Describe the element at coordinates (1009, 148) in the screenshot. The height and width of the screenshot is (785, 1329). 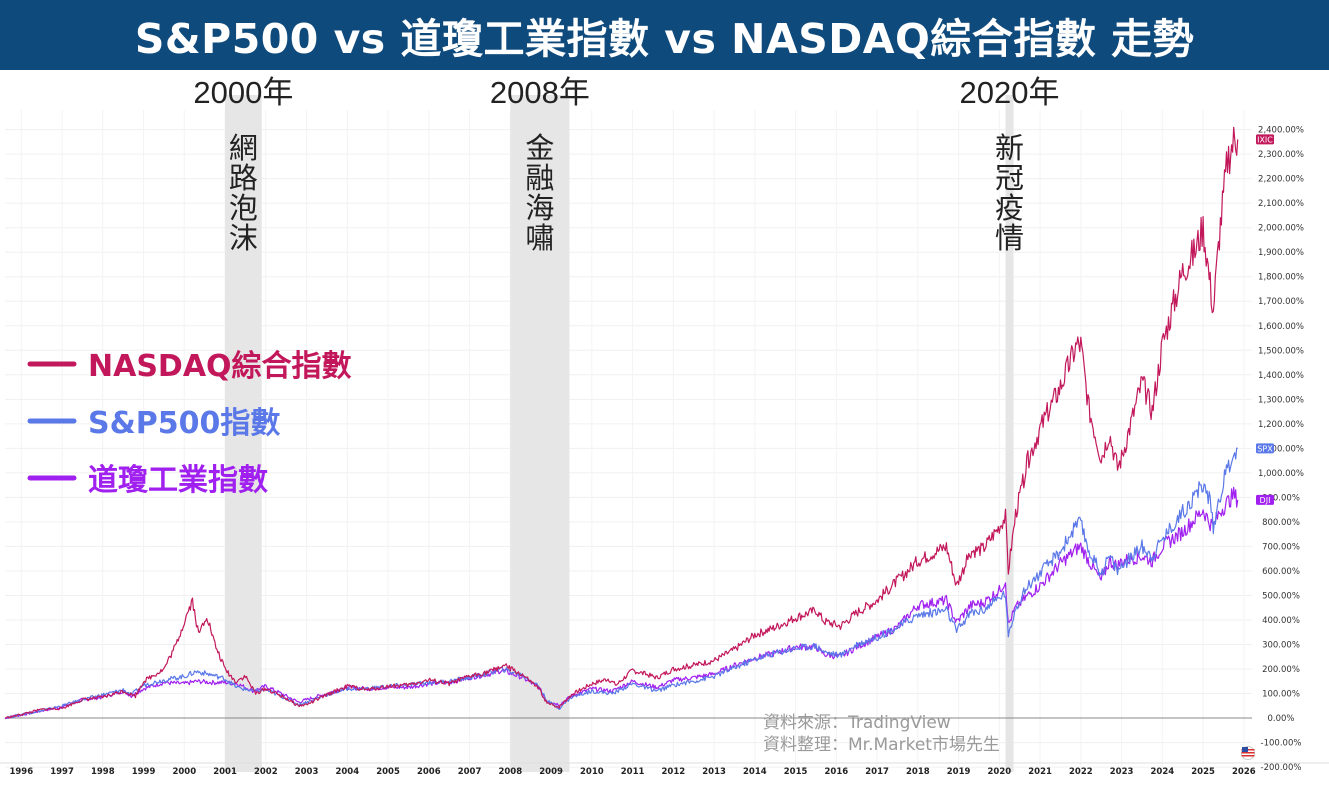
I see `event-label-2-0: 新` at that location.